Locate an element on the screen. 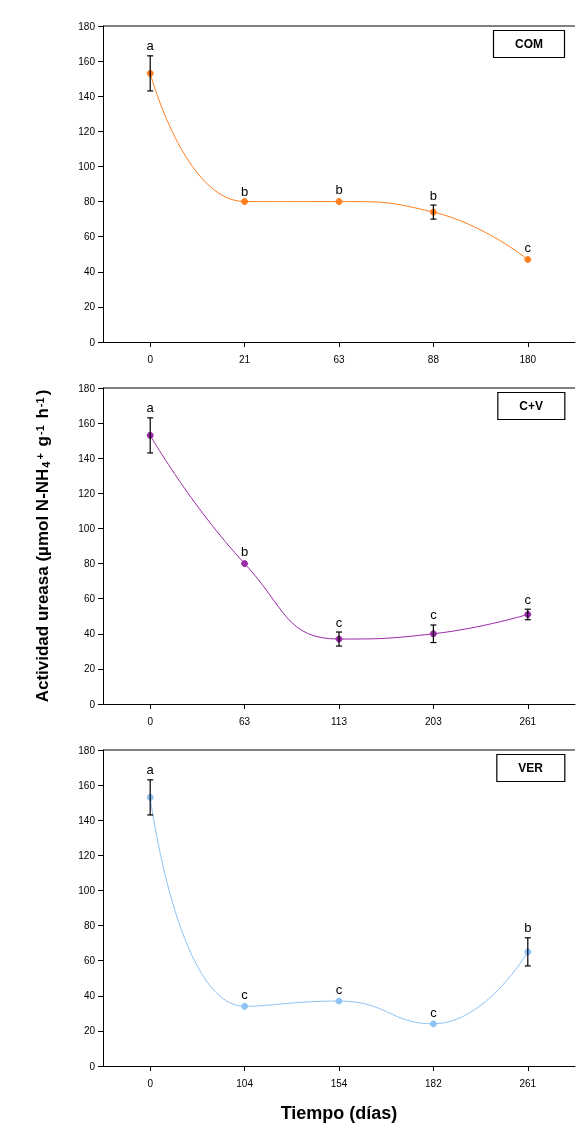 The image size is (579, 1126). x-tick-label: 154 is located at coordinates (339, 1083).